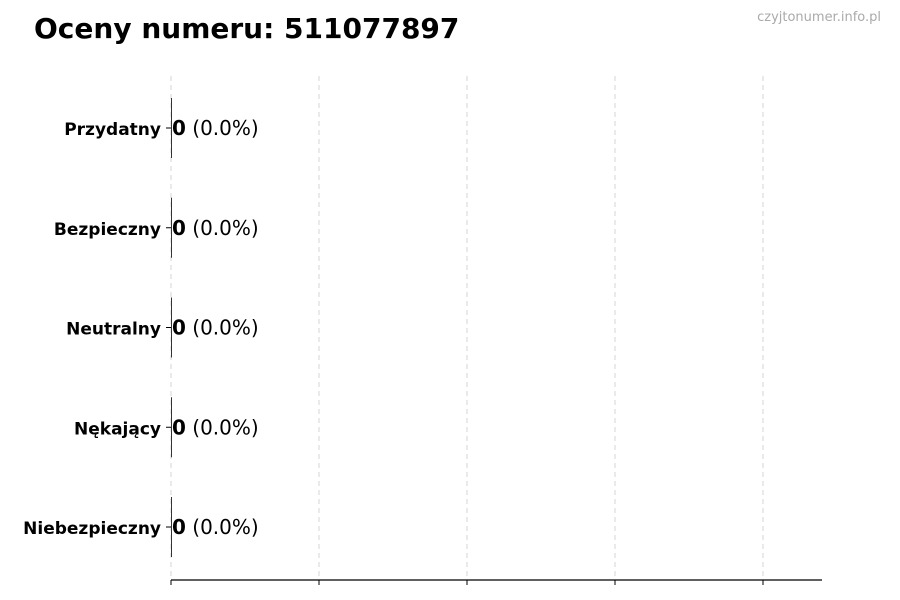 This screenshot has height=600, width=900. What do you see at coordinates (107, 230) in the screenshot?
I see `category-label: Bezpieczny` at bounding box center [107, 230].